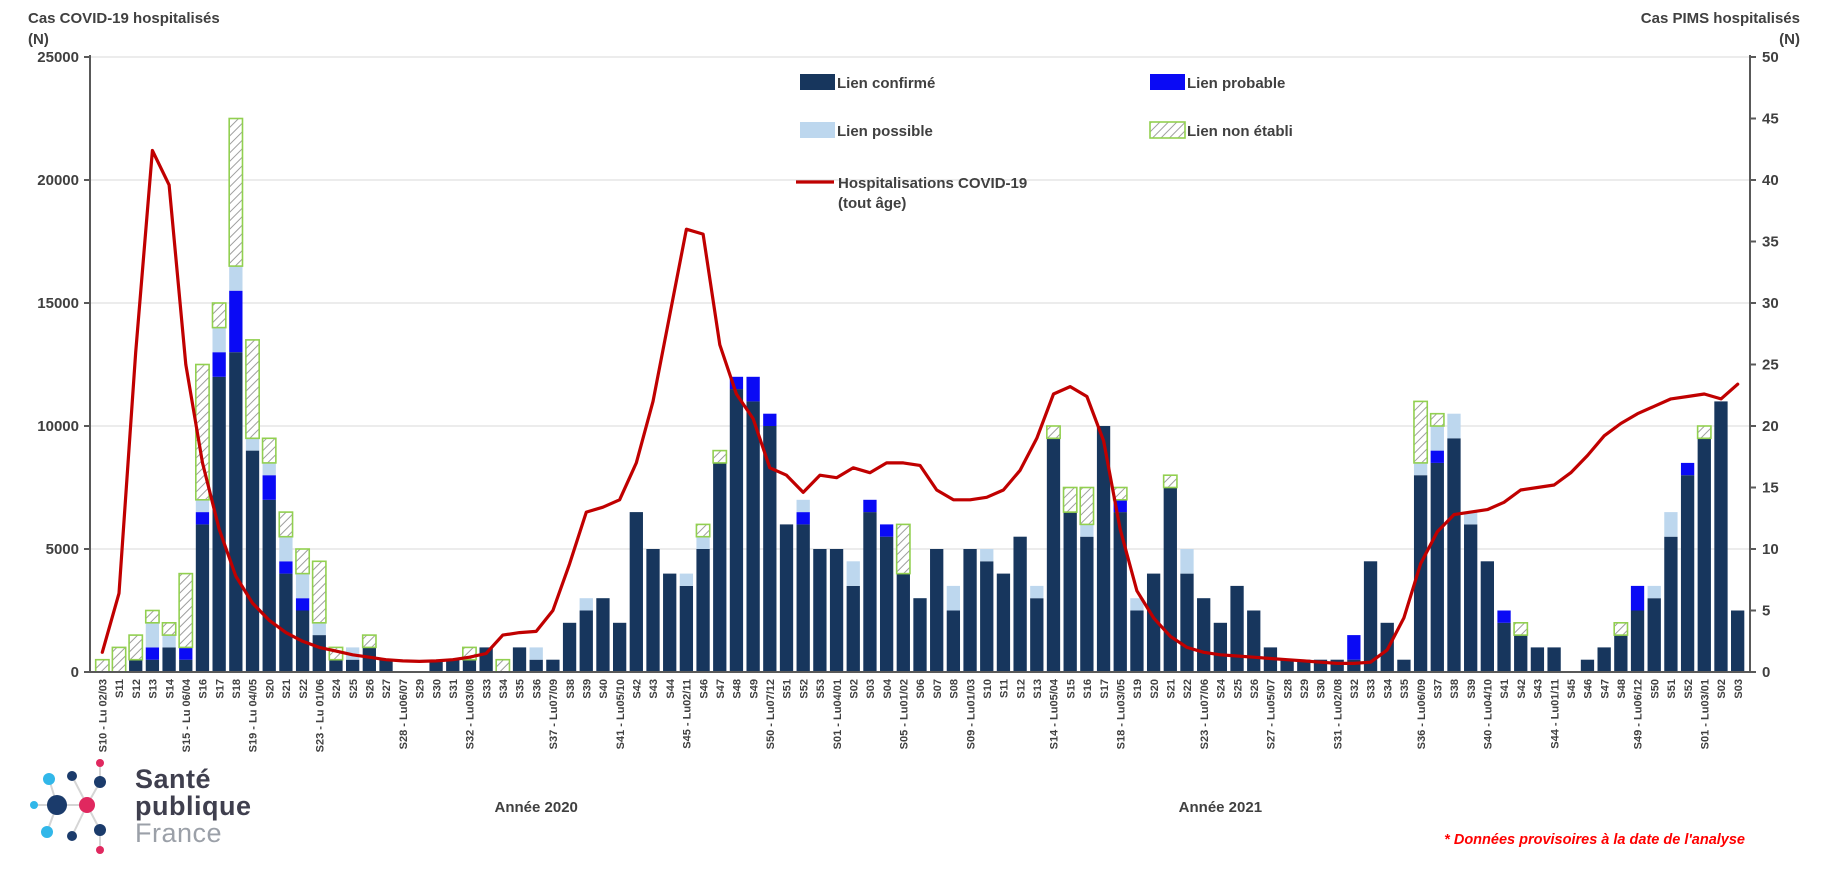 This screenshot has height=875, width=1829. I want to click on bar-week-S09 - Lu01/03, so click(970, 610).